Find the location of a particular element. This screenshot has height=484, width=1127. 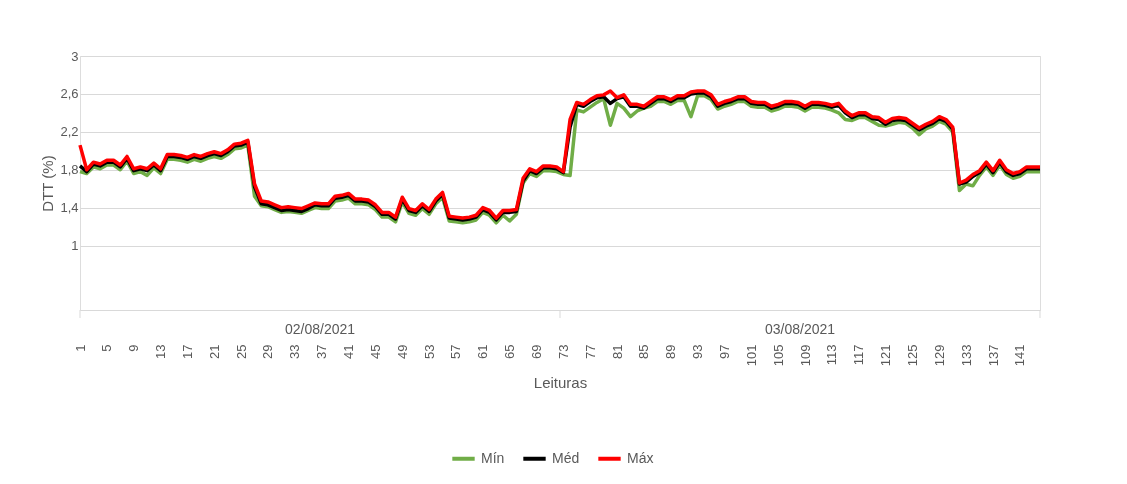

y-tick-label: 3 is located at coordinates (75, 56).